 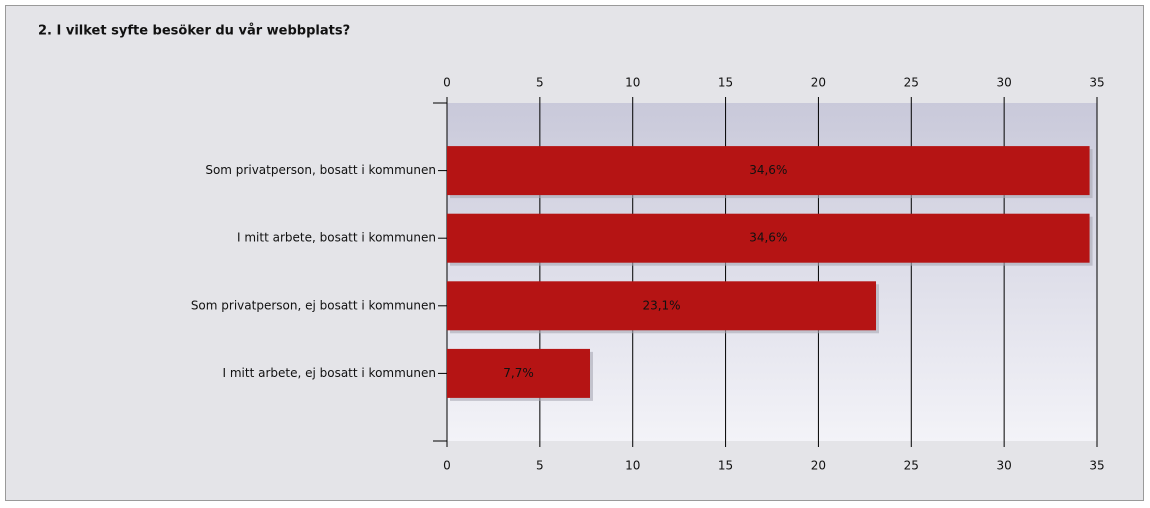 What do you see at coordinates (313, 305) in the screenshot?
I see `y-tick-label: Som privatperson, ej bosatt i kommunen` at bounding box center [313, 305].